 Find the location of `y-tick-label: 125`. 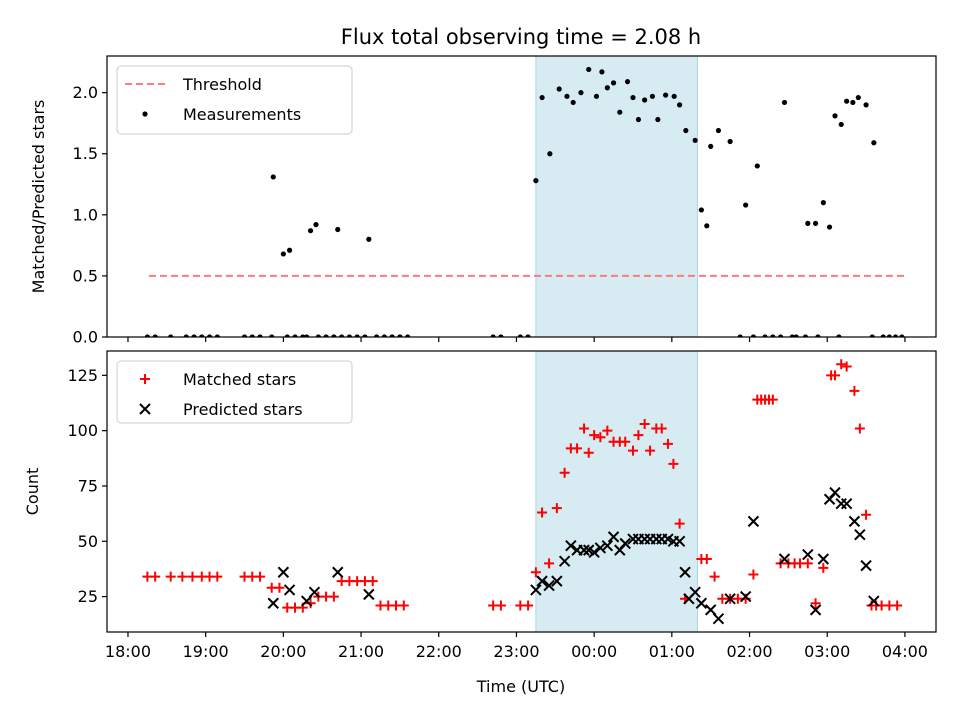

y-tick-label: 125 is located at coordinates (82, 375).